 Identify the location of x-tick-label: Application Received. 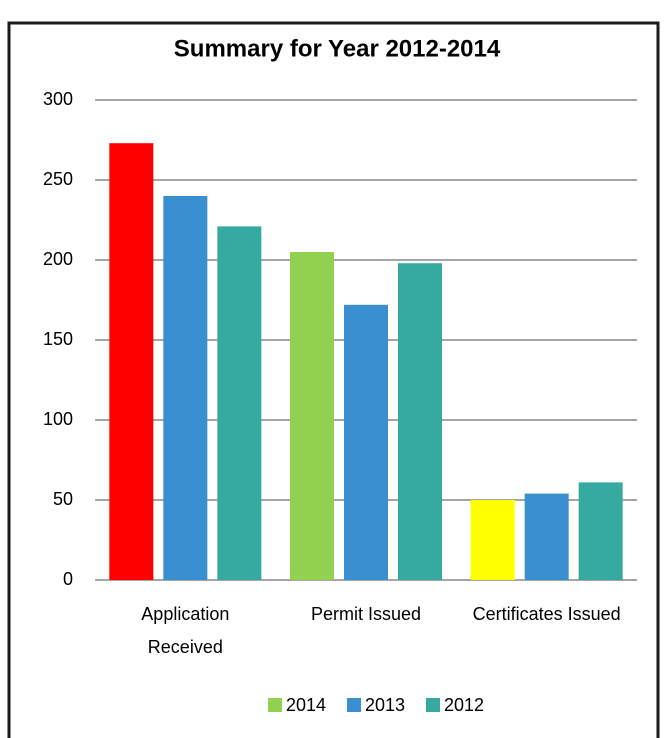
(185, 630).